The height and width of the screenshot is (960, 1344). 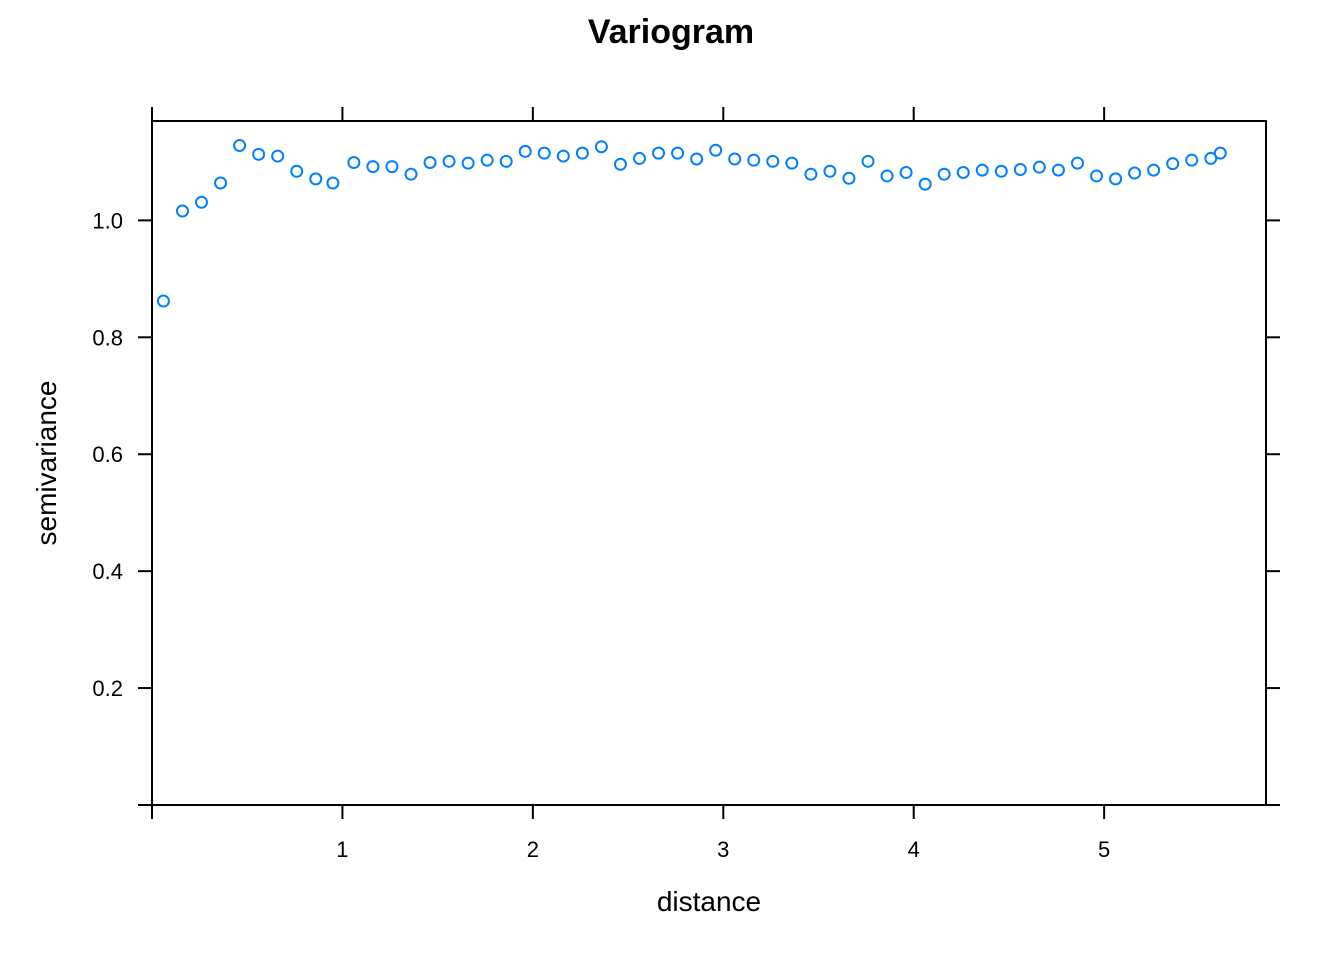 What do you see at coordinates (914, 849) in the screenshot?
I see `x-tick-label: 4` at bounding box center [914, 849].